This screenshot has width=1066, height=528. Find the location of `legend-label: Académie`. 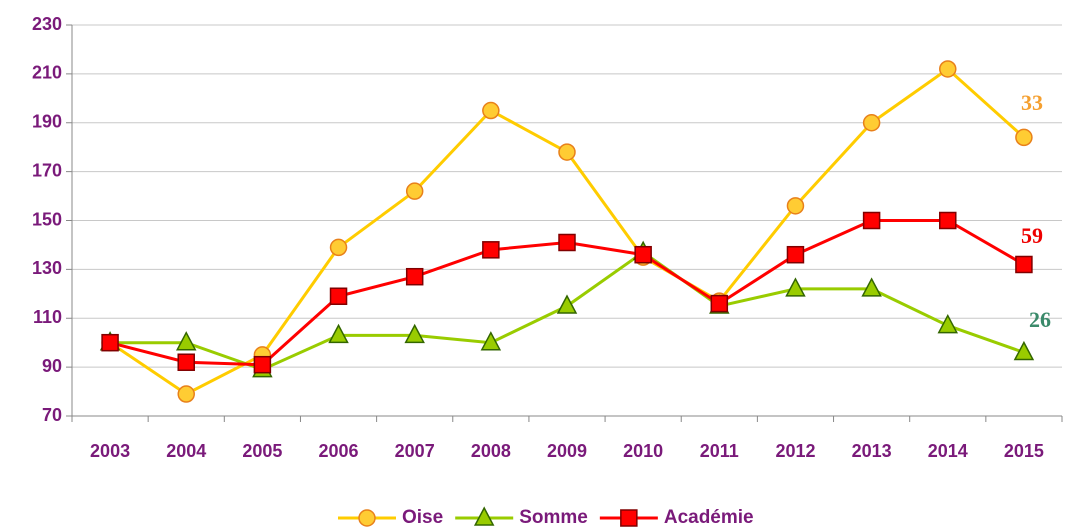

legend-label: Académie is located at coordinates (709, 517).